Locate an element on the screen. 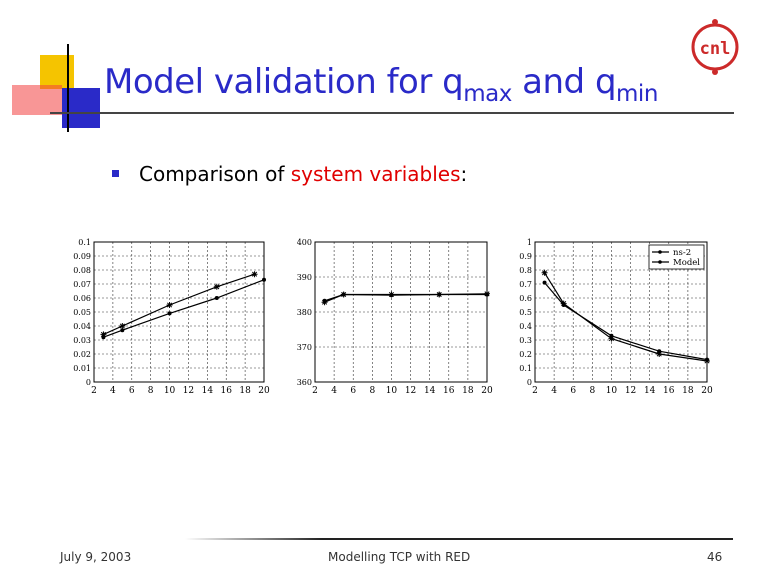  y-tick-label: 0.09 is located at coordinates (82, 256).